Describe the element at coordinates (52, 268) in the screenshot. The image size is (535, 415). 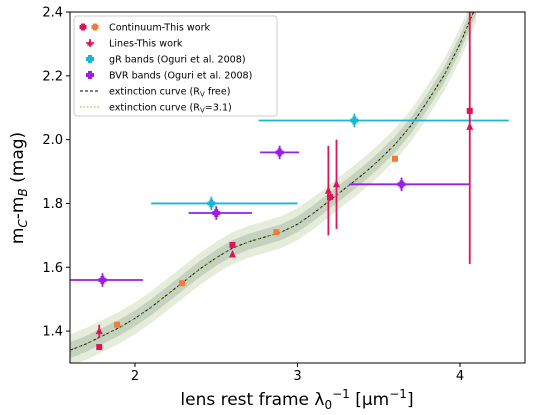
I see `y-tick-label: 1.6` at that location.